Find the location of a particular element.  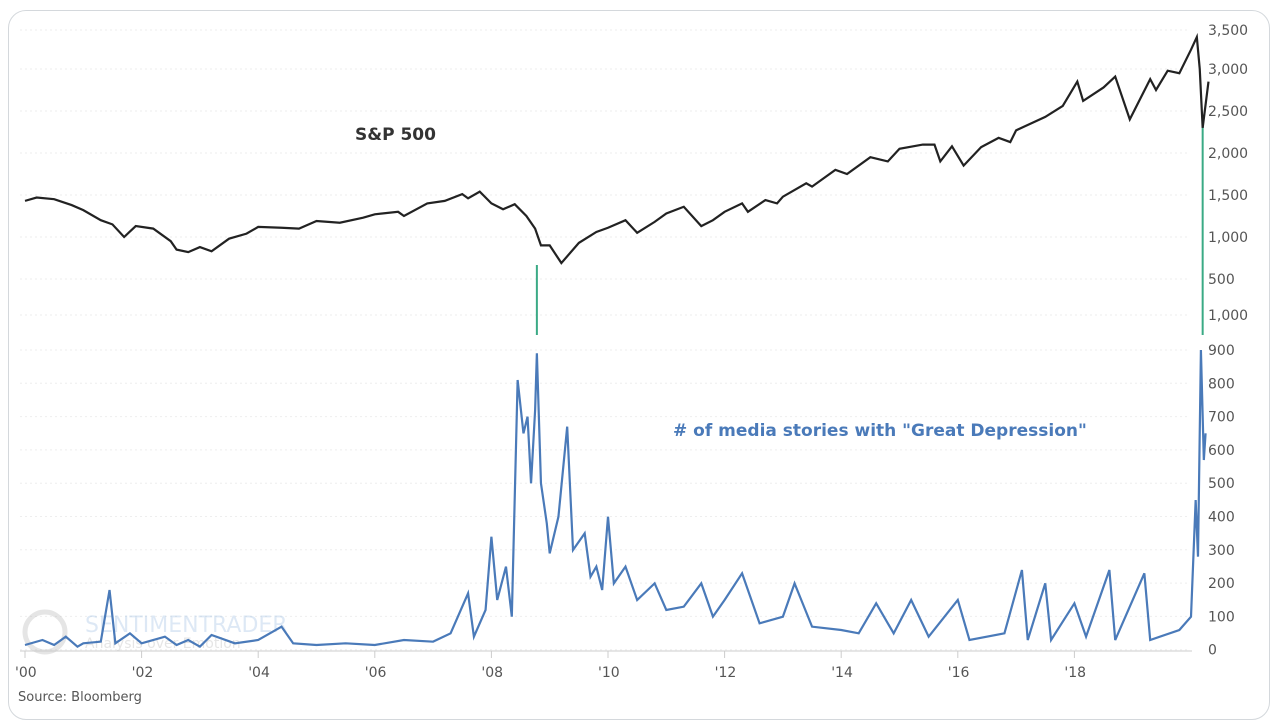

watermark-tagline: Analysis over Emotion is located at coordinates (163, 644).